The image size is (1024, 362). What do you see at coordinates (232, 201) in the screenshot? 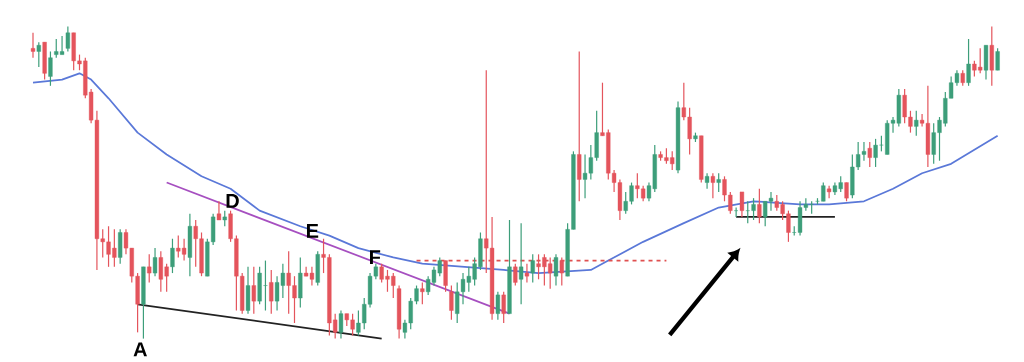
I see `annotation: D` at bounding box center [232, 201].